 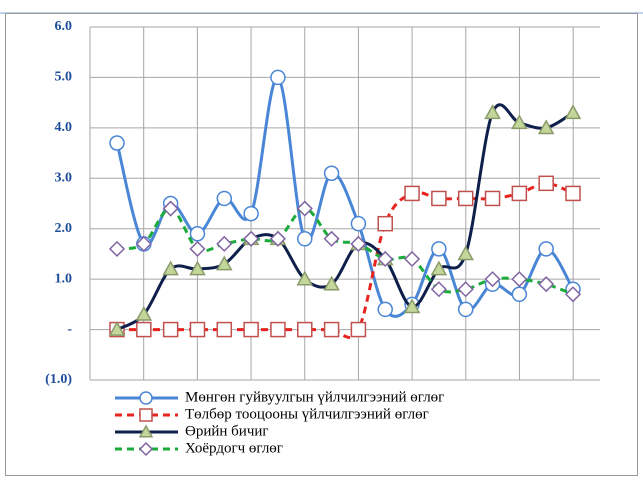 What do you see at coordinates (307, 414) in the screenshot?
I see `legend-label: Төлбөр тооцооны үйлчилгээний өглөг` at bounding box center [307, 414].